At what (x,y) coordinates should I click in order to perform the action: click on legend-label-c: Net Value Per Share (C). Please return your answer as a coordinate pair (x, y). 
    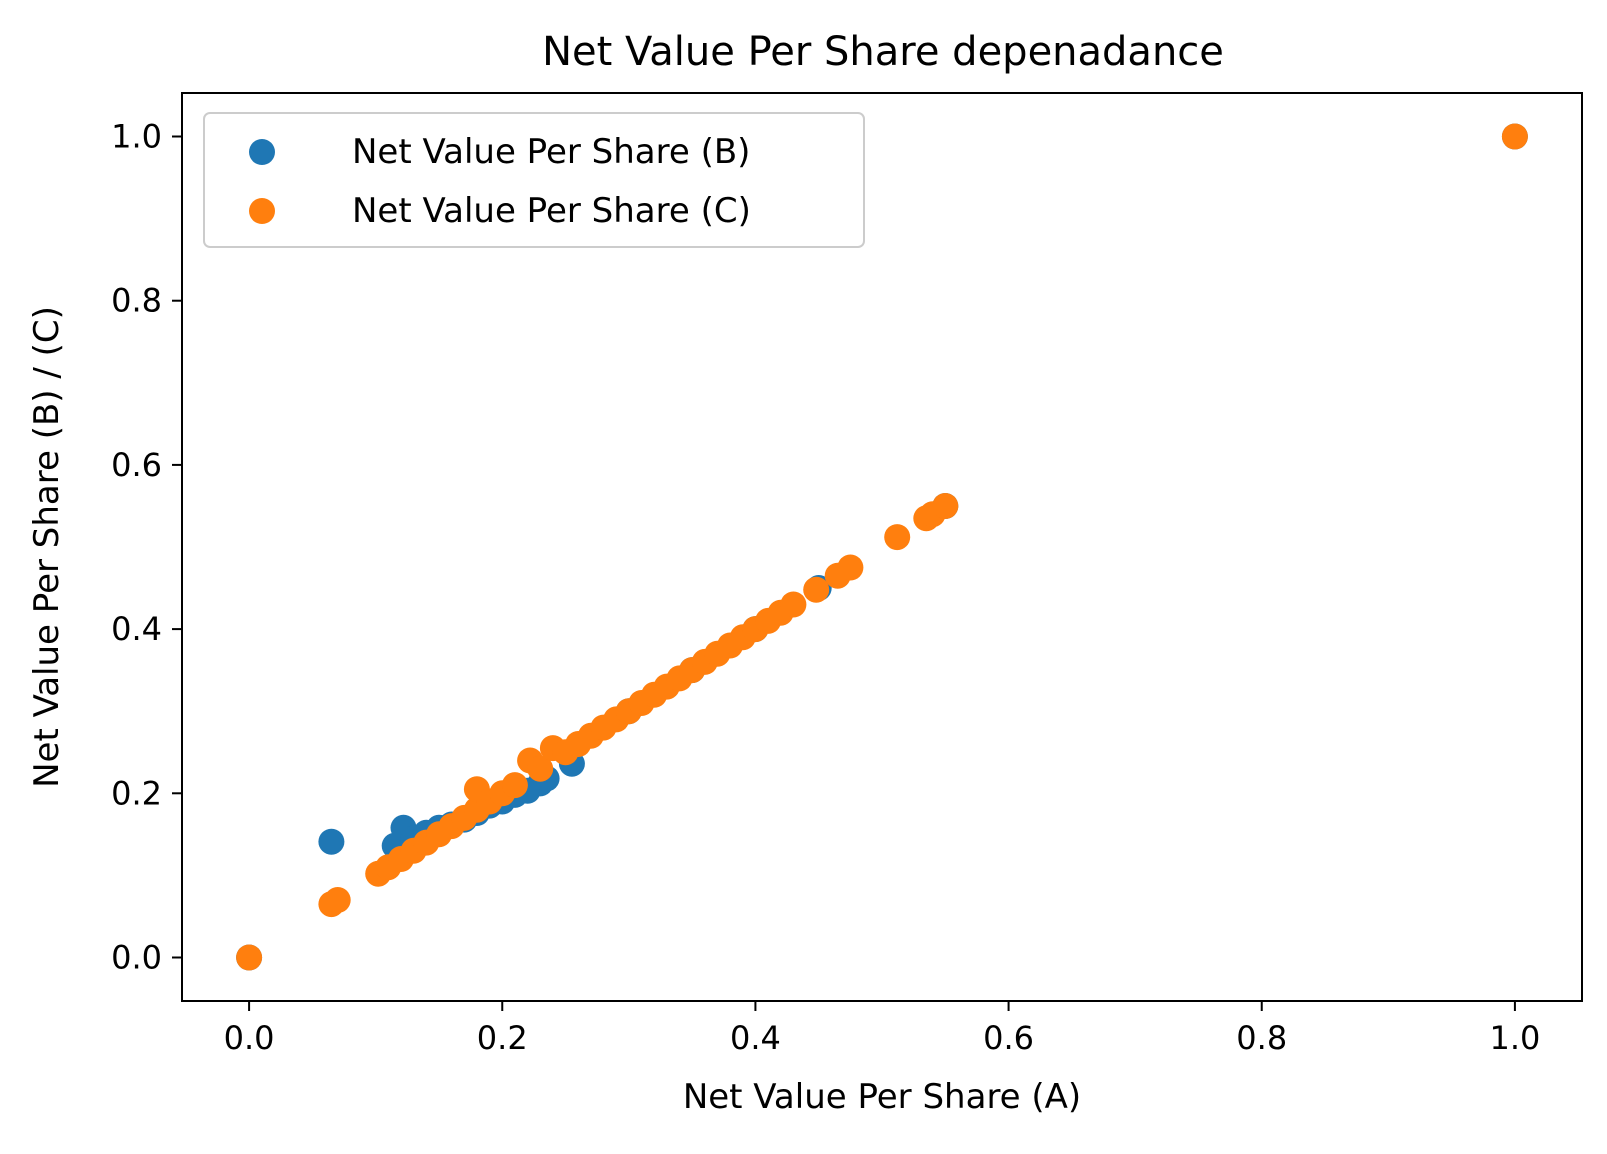
    Looking at the image, I should click on (551, 211).